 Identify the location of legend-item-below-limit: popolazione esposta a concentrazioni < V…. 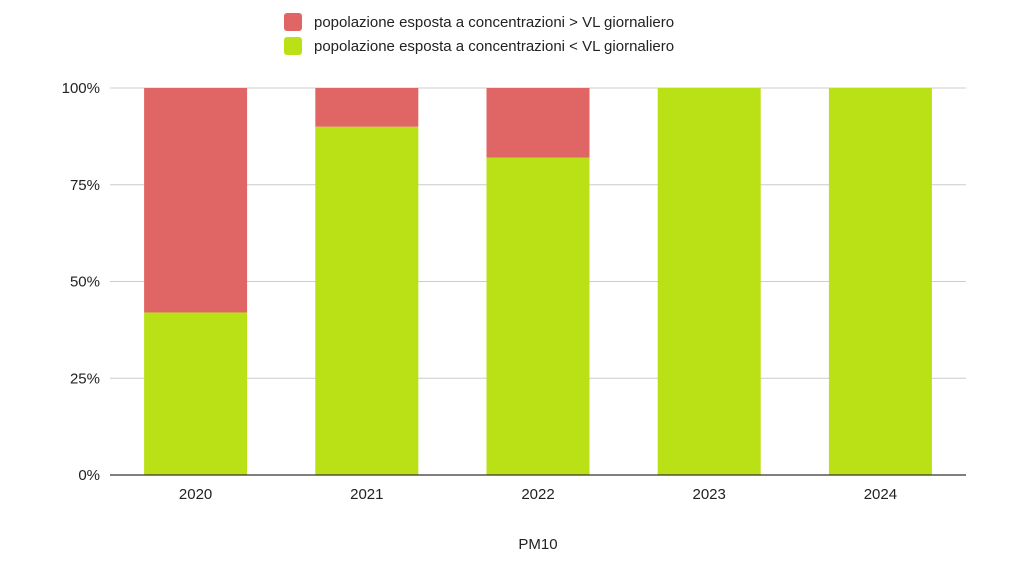
(479, 46).